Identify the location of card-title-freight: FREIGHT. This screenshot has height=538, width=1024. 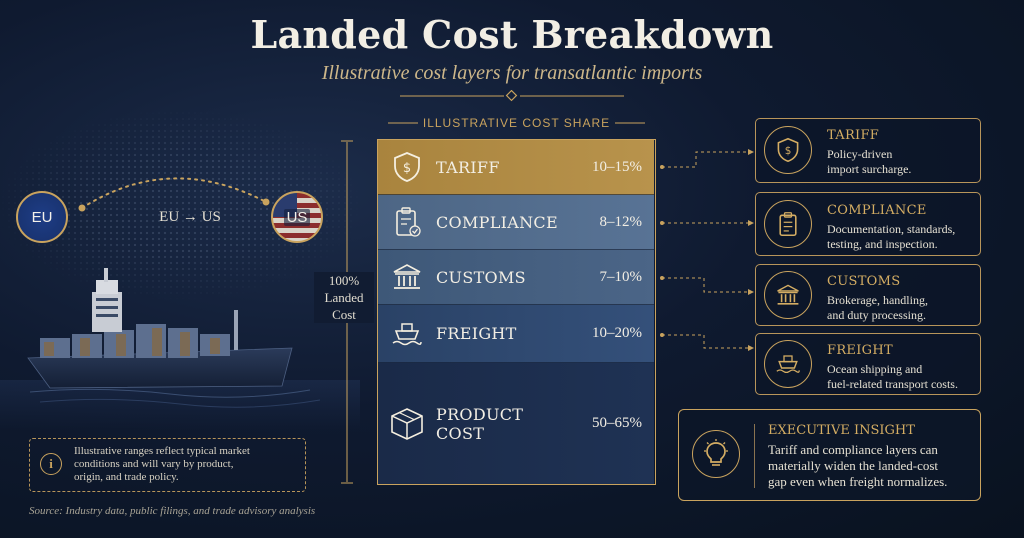
(860, 350).